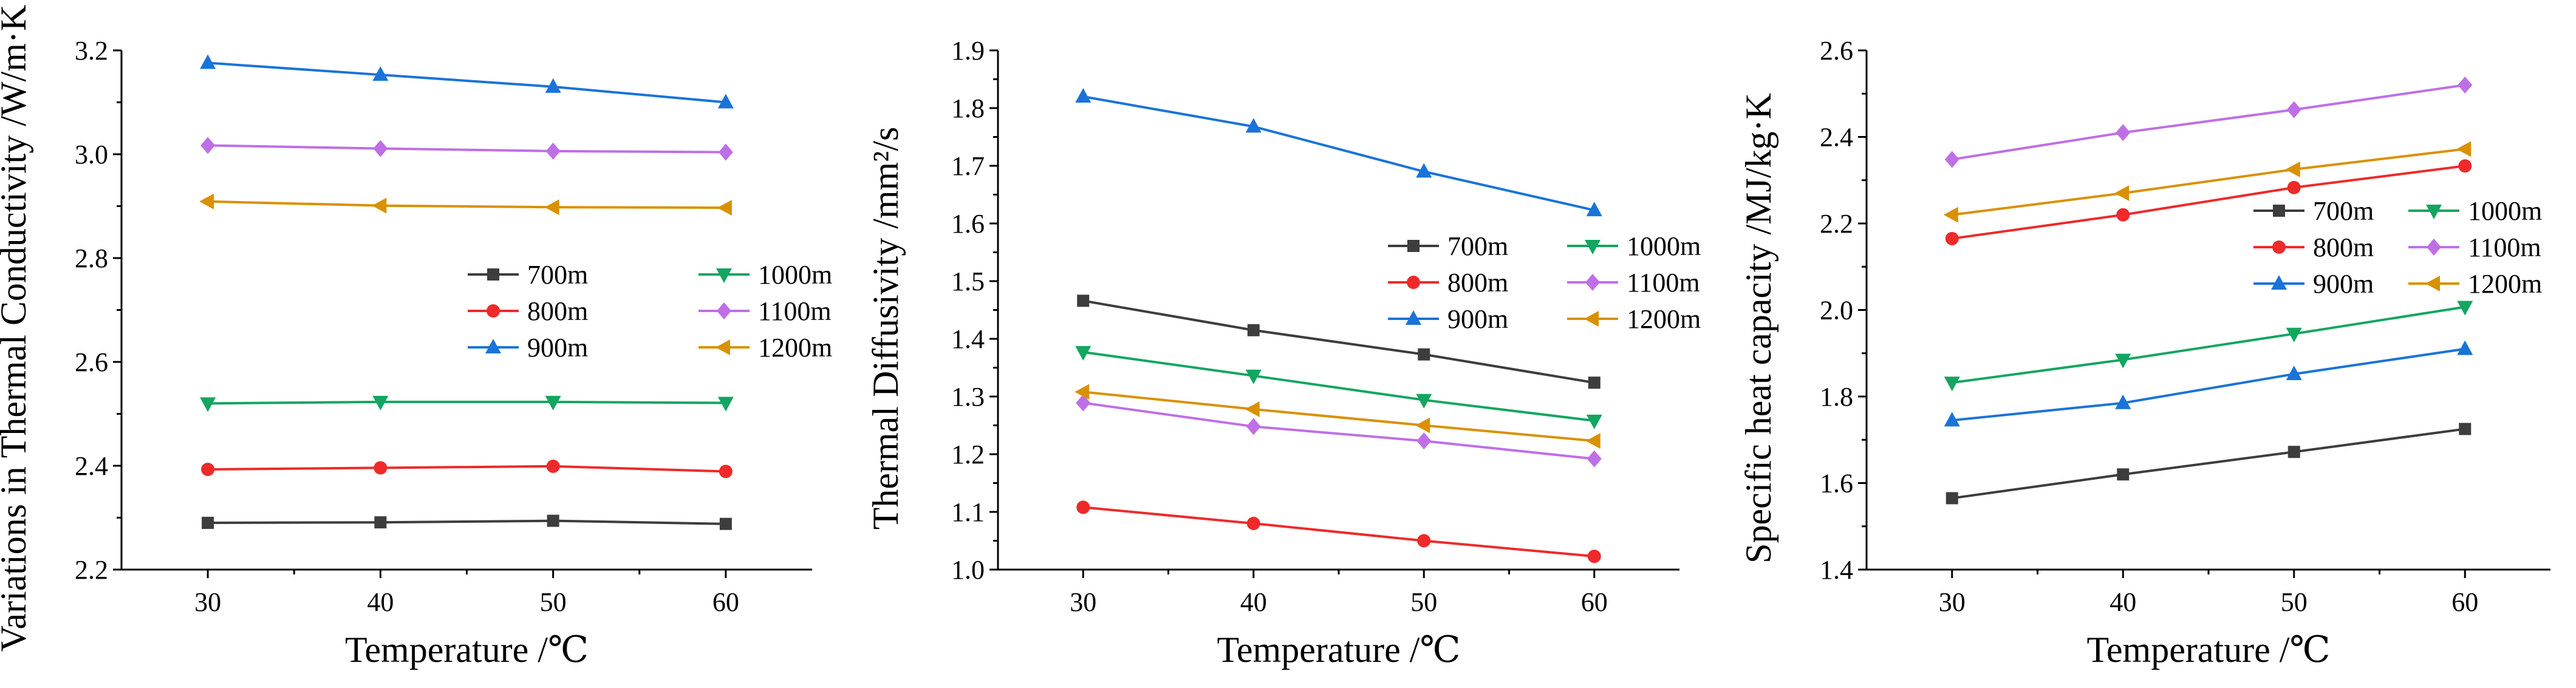  What do you see at coordinates (795, 275) in the screenshot?
I see `legend-label-1000m: 1000m` at bounding box center [795, 275].